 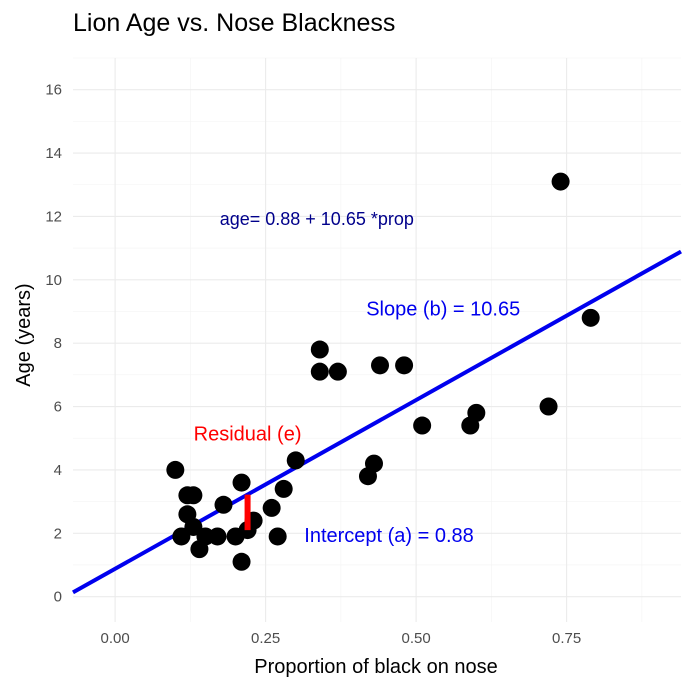 What do you see at coordinates (443, 309) in the screenshot?
I see `annotation-label: Slope (b) = 10.65` at bounding box center [443, 309].